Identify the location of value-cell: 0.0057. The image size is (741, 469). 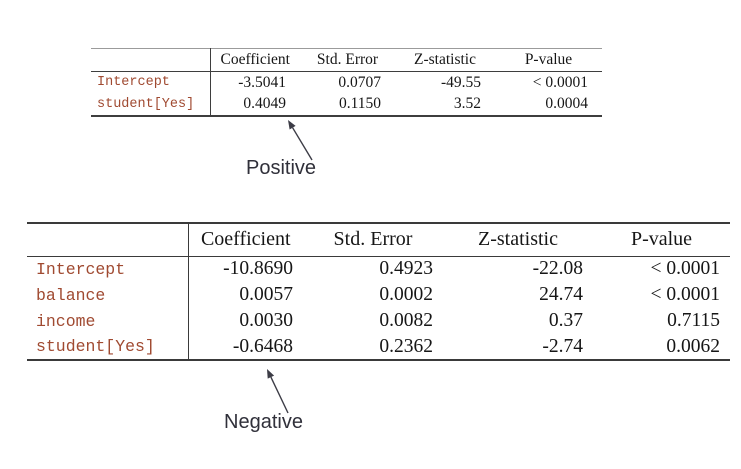
(266, 294).